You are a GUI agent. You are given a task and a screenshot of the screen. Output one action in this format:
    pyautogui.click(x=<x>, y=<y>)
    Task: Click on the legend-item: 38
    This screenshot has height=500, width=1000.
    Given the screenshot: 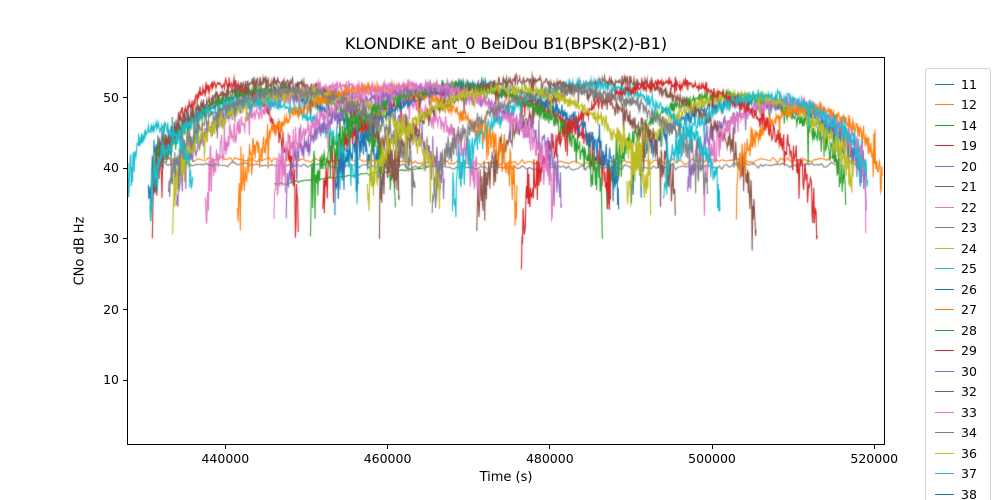 What is the action you would take?
    pyautogui.click(x=962, y=492)
    